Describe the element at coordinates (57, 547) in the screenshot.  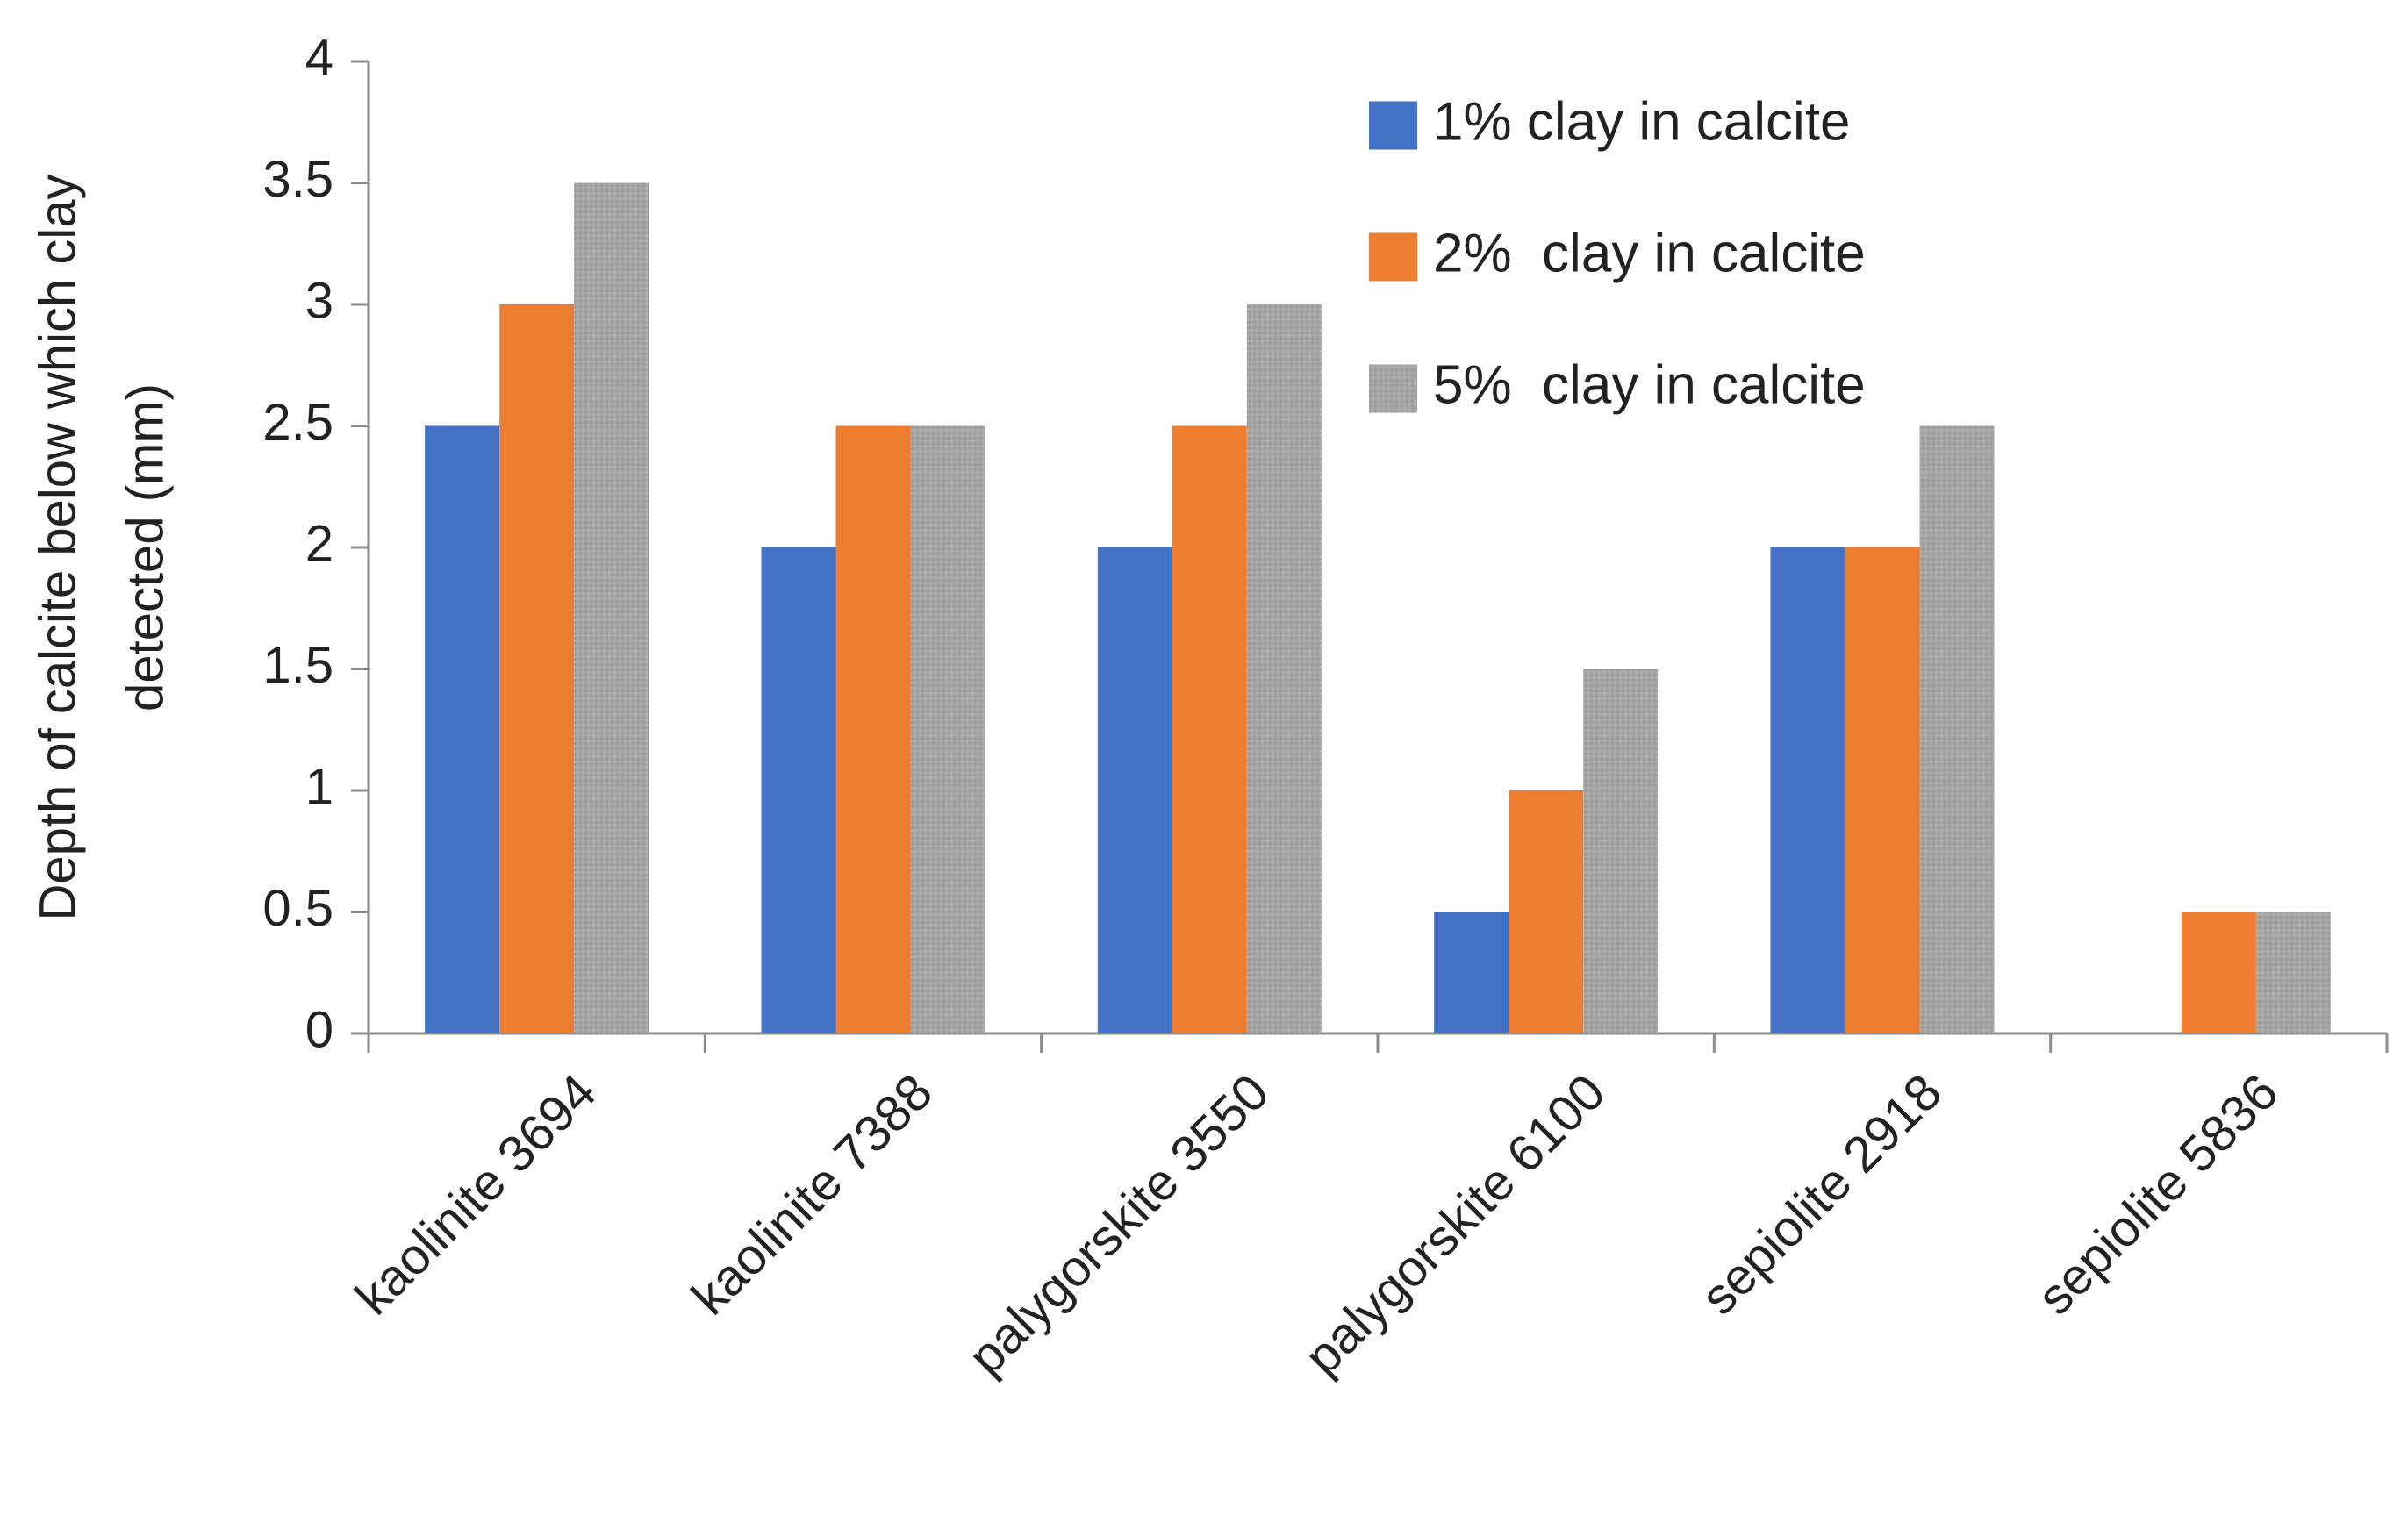
I see `y-axis-title-line: Depth of calcite below which clay` at that location.